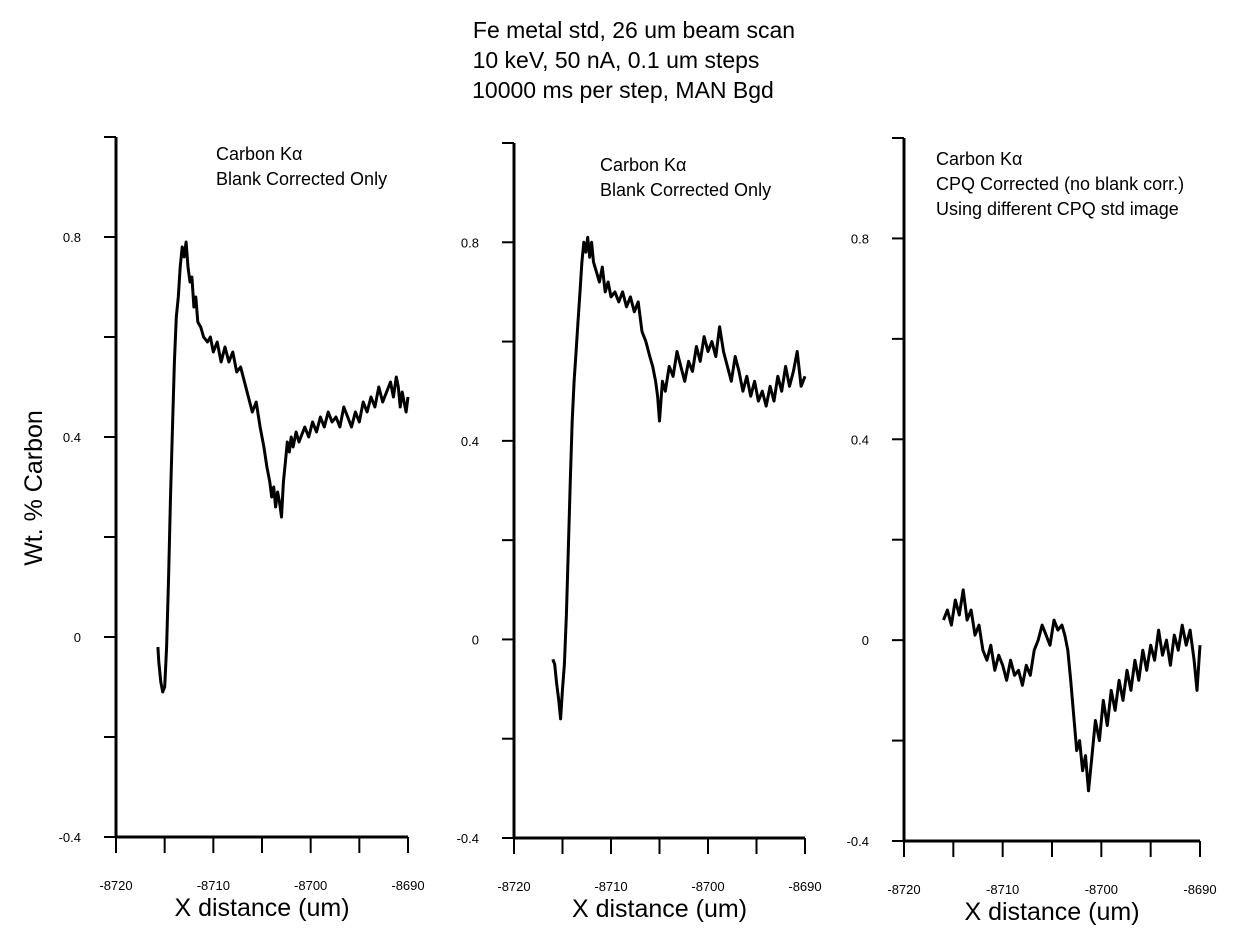 The height and width of the screenshot is (935, 1241). What do you see at coordinates (623, 90) in the screenshot?
I see `figure-title-line-3: 10000 ms per step, MAN Bgd` at bounding box center [623, 90].